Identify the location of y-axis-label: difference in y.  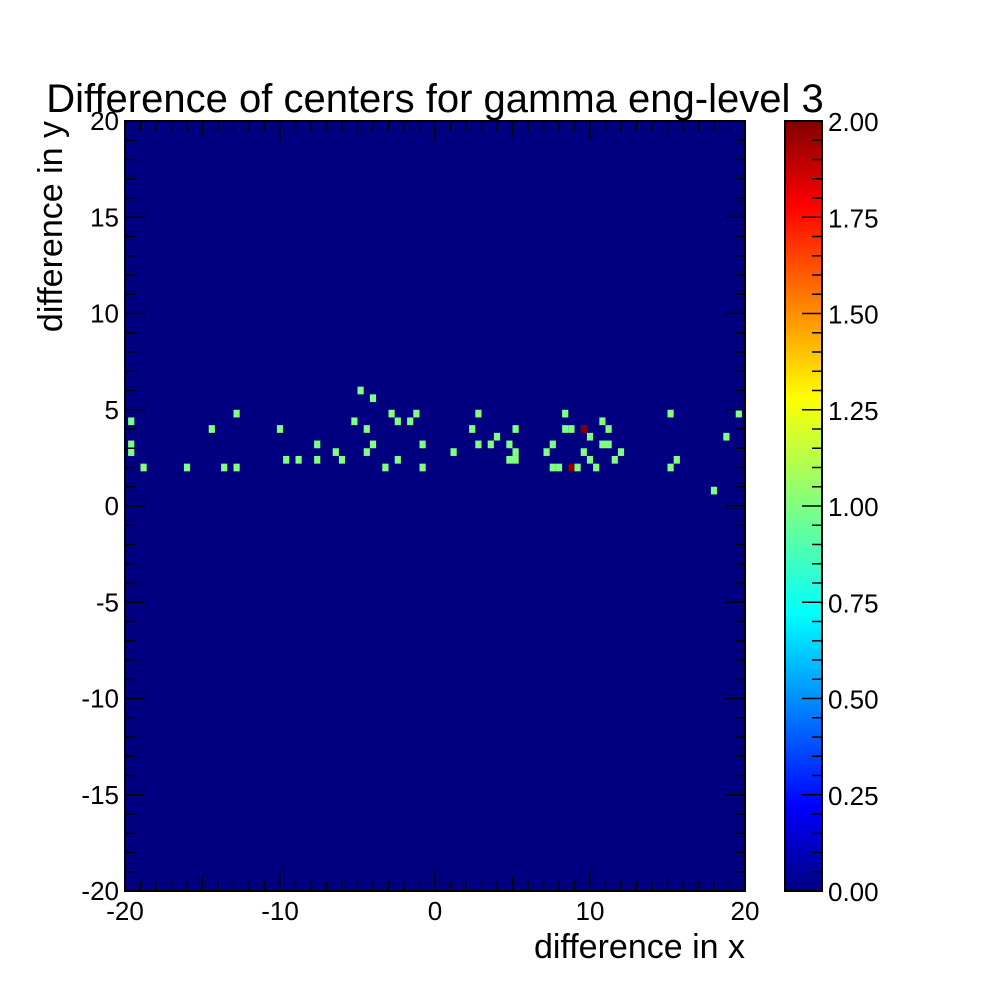
(51, 226).